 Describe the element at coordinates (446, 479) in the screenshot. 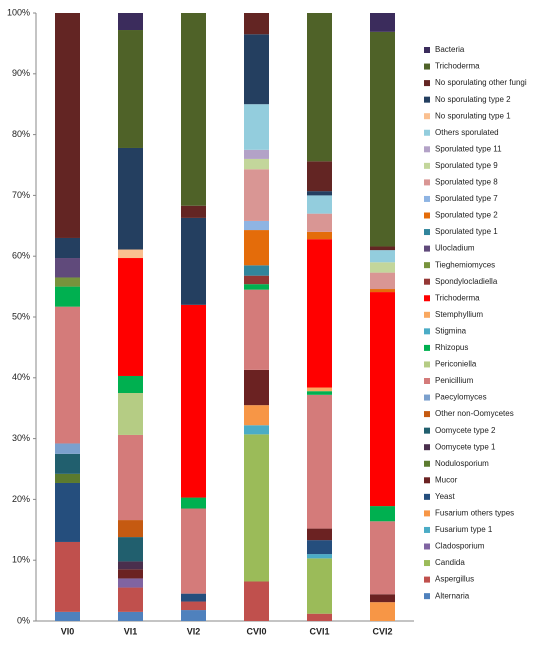

I see `legend-label: Mucor` at that location.